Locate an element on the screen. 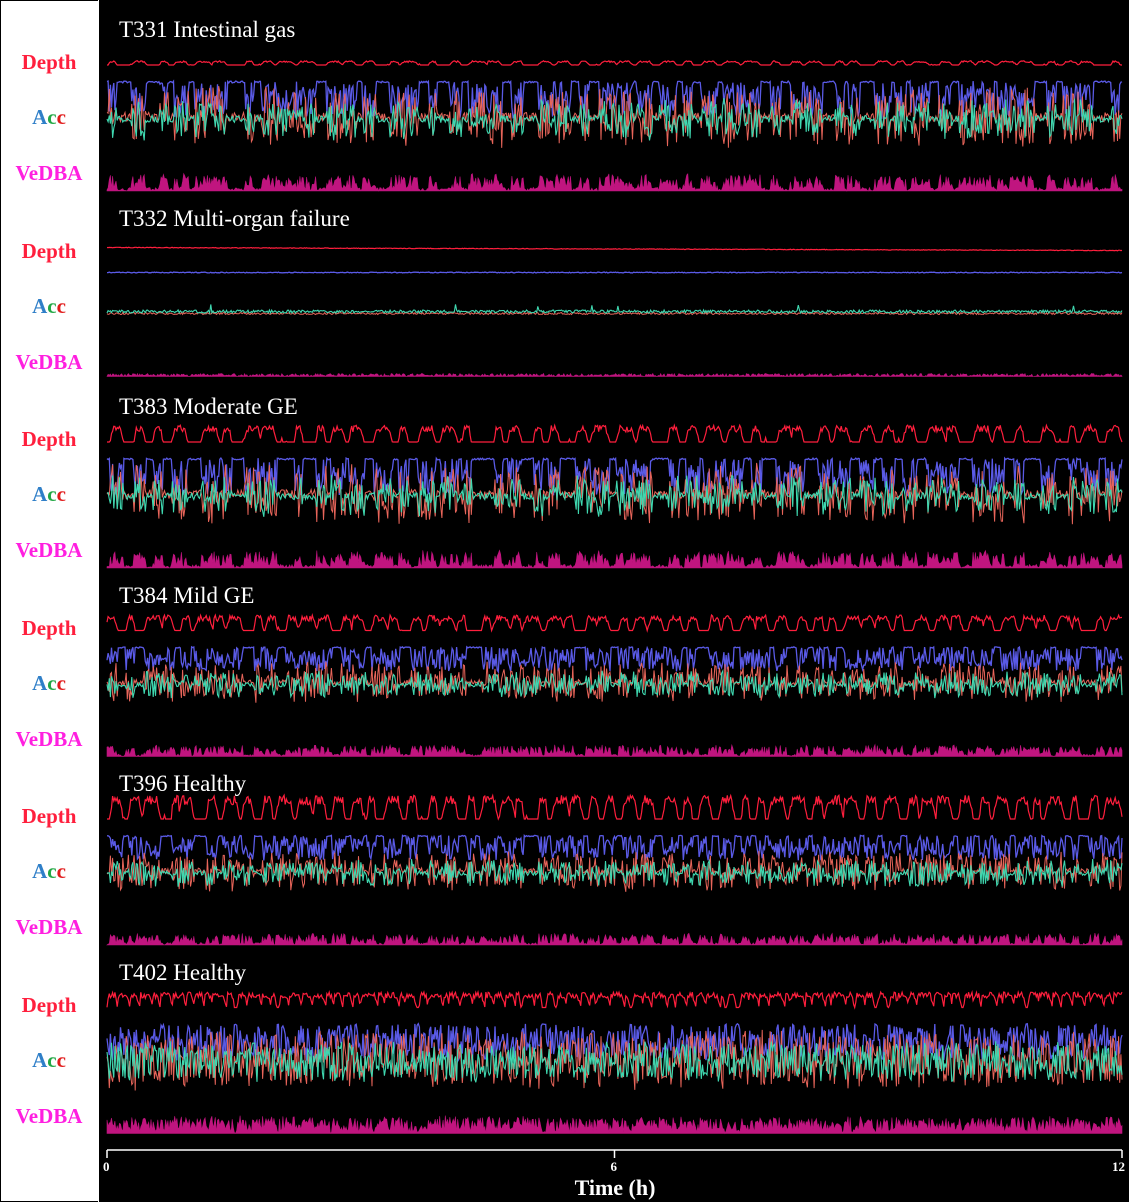 Image resolution: width=1129 pixels, height=1202 pixels. x-tick-label: 0 is located at coordinates (106, 1166).